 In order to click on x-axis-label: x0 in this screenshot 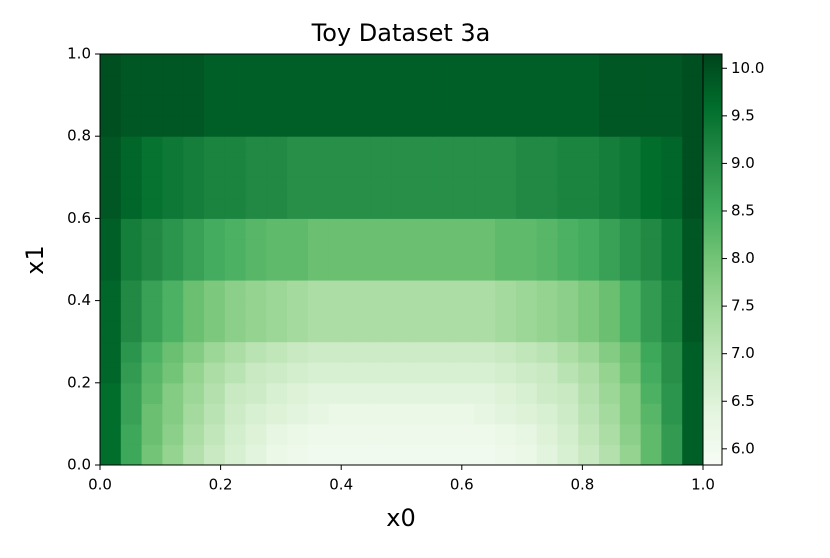, I will do `click(400, 518)`.